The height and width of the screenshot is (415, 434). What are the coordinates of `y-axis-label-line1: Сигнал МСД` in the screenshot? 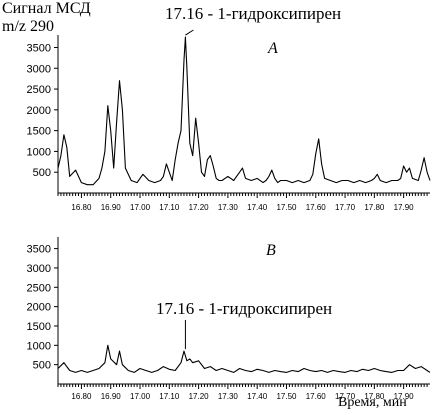 It's located at (46, 8).